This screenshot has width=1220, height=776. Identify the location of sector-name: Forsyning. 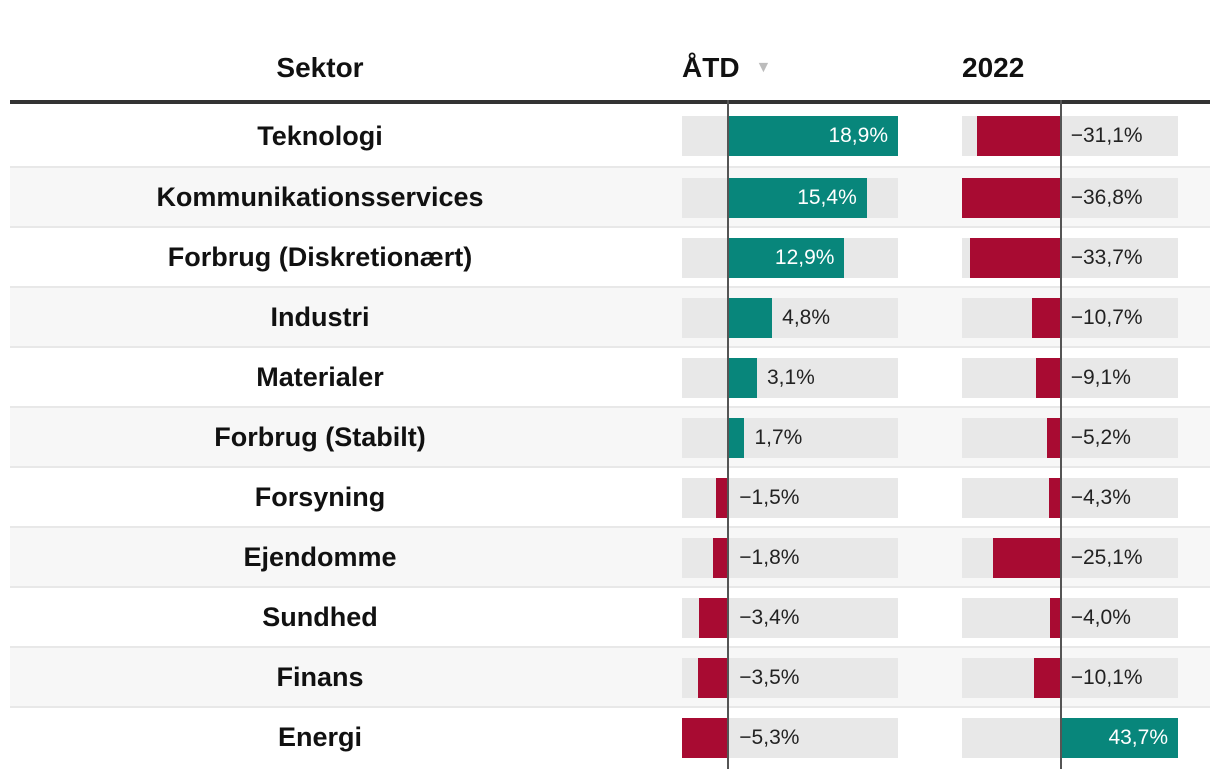
(320, 496).